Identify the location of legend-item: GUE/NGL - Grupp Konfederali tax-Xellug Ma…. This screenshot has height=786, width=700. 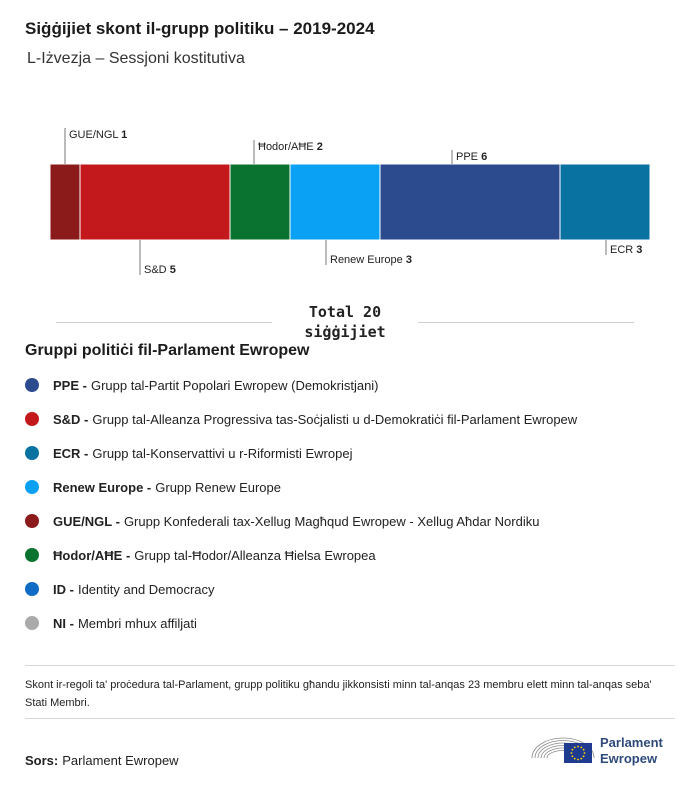
(301, 521).